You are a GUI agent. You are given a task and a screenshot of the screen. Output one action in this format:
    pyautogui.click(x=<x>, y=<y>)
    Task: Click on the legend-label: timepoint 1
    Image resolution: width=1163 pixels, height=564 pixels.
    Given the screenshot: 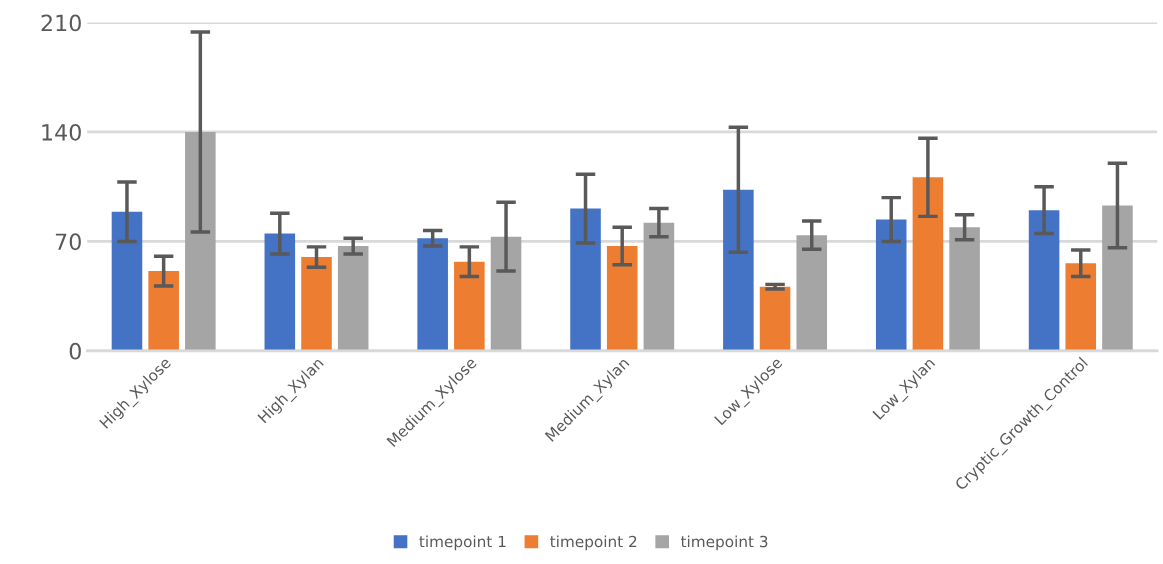 What is the action you would take?
    pyautogui.click(x=462, y=543)
    